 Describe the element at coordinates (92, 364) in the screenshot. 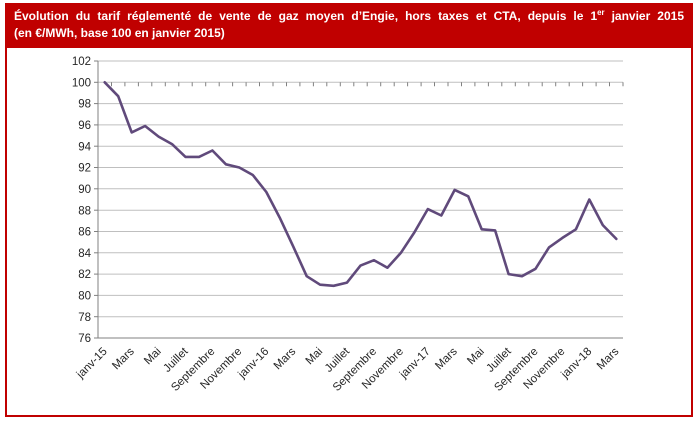

I see `svg-text: janv-15` at that location.